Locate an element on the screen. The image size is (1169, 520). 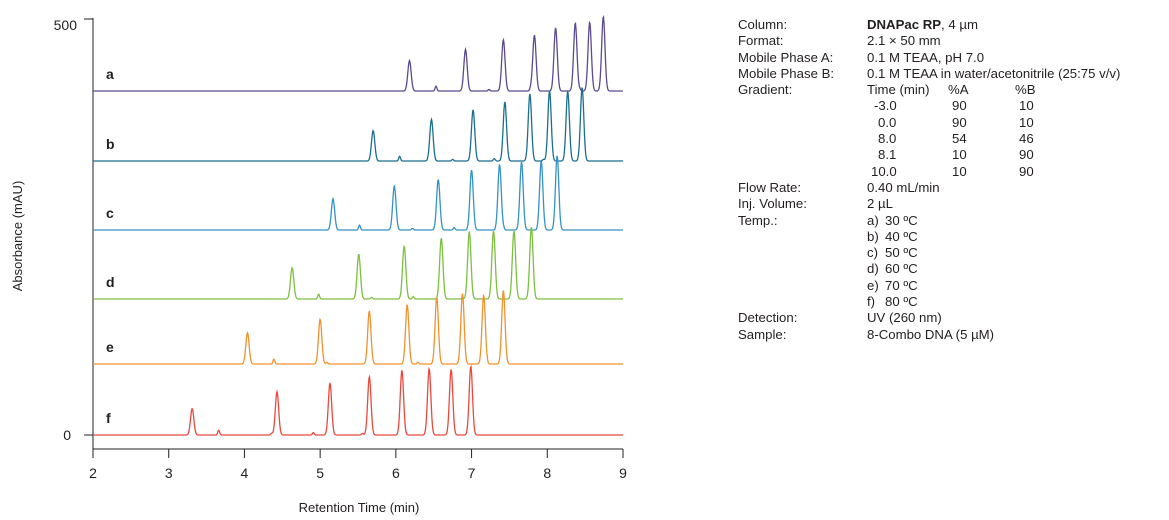
param-temperature: Temp.: a) 30 ºC is located at coordinates (929, 221).